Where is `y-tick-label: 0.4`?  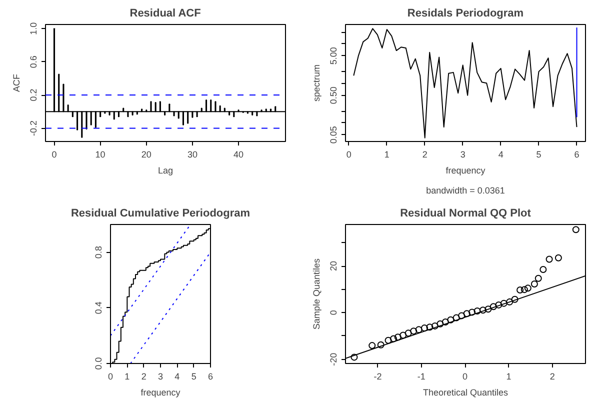
y-tick-label: 0.4 is located at coordinates (99, 308).